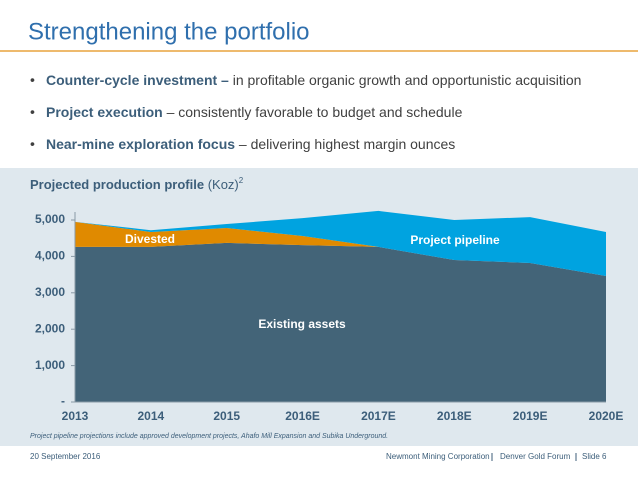  I want to click on x-tick-label: 2018E, so click(454, 416).